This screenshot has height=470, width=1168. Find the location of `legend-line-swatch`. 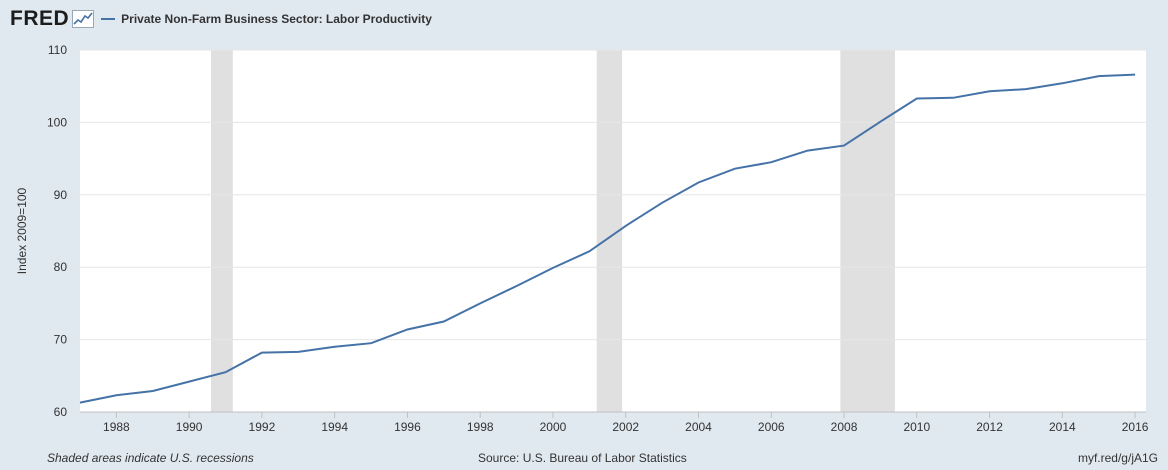

legend-line-swatch is located at coordinates (108, 19).